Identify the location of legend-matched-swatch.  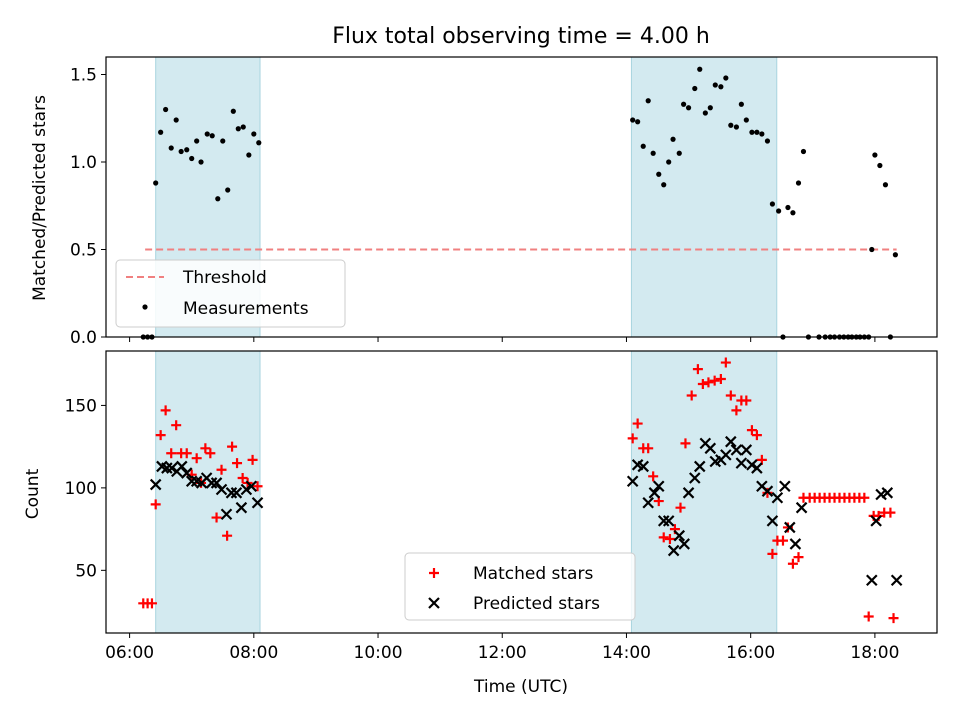
(434, 573).